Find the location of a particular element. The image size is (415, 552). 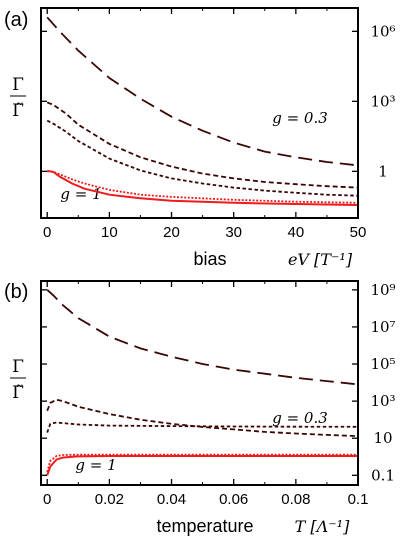

panel-a-x-tick-label: 50 is located at coordinates (358, 232).